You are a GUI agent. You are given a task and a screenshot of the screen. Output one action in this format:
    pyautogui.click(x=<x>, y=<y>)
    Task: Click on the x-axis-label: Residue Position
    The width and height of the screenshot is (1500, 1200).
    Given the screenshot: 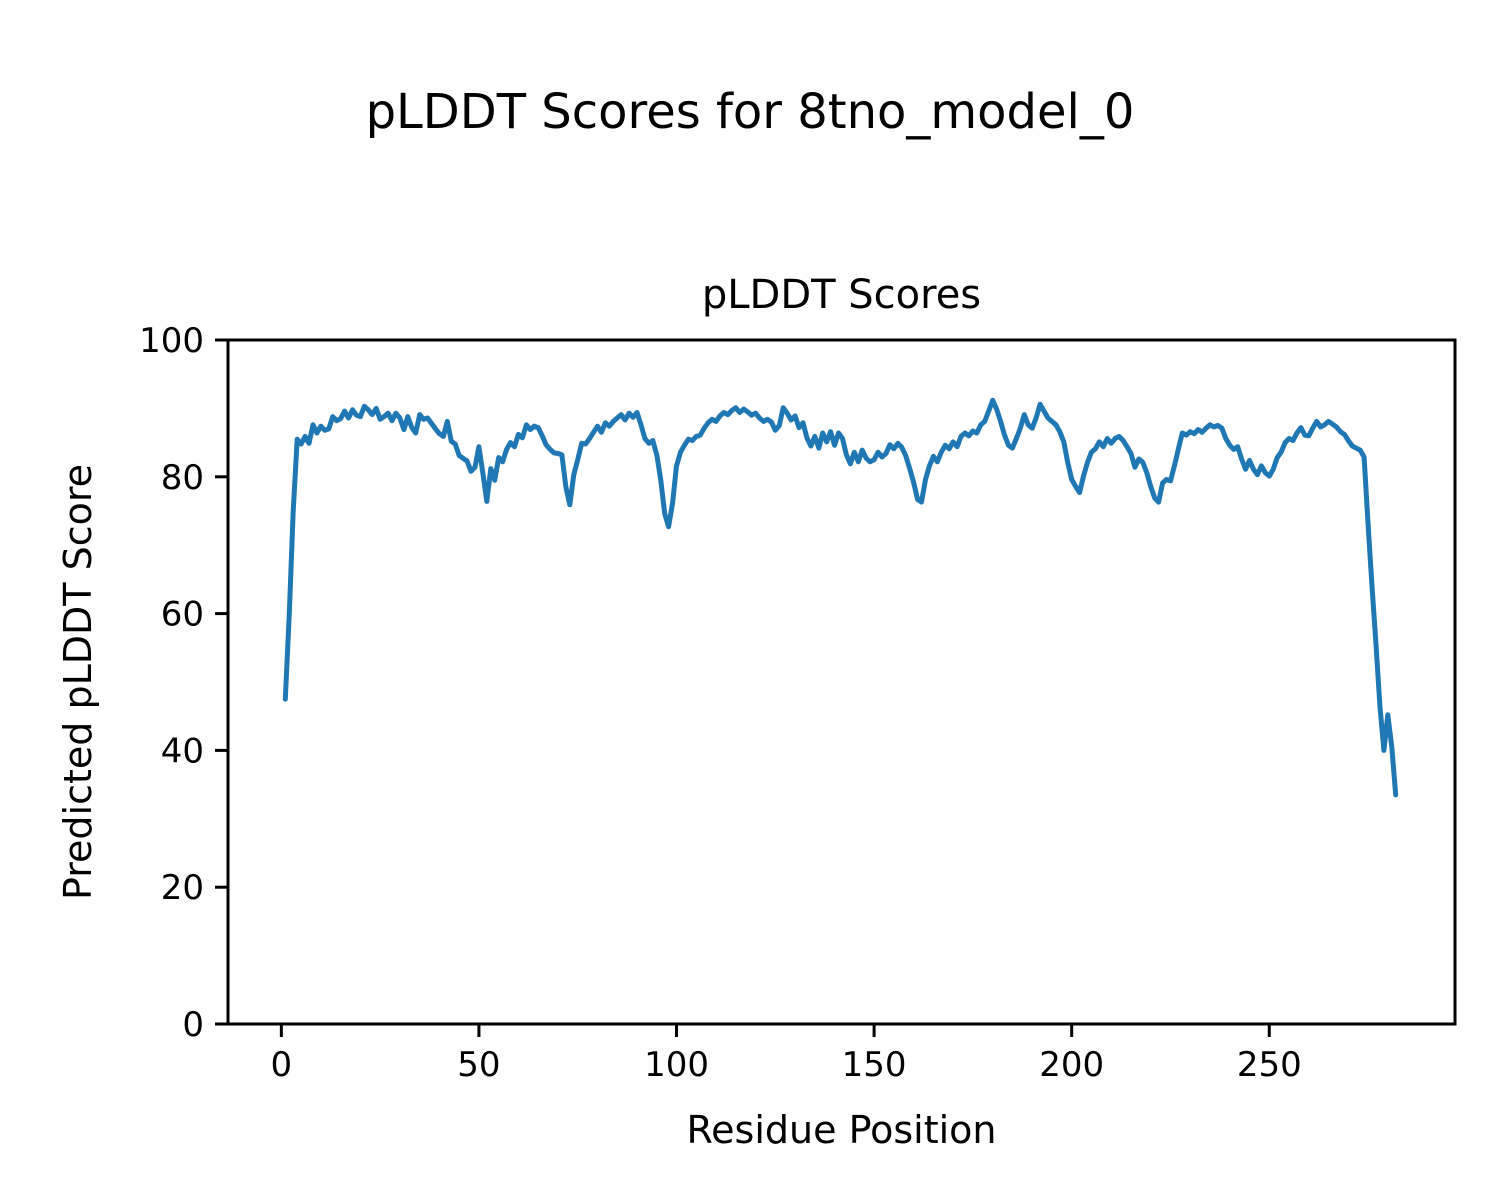 What is the action you would take?
    pyautogui.click(x=841, y=1130)
    